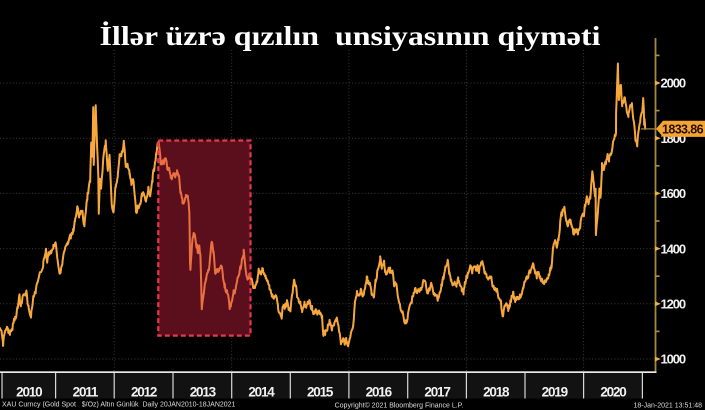 Image resolution: width=705 pixels, height=410 pixels. What do you see at coordinates (673, 83) in the screenshot?
I see `svg-text: 2000` at bounding box center [673, 83].